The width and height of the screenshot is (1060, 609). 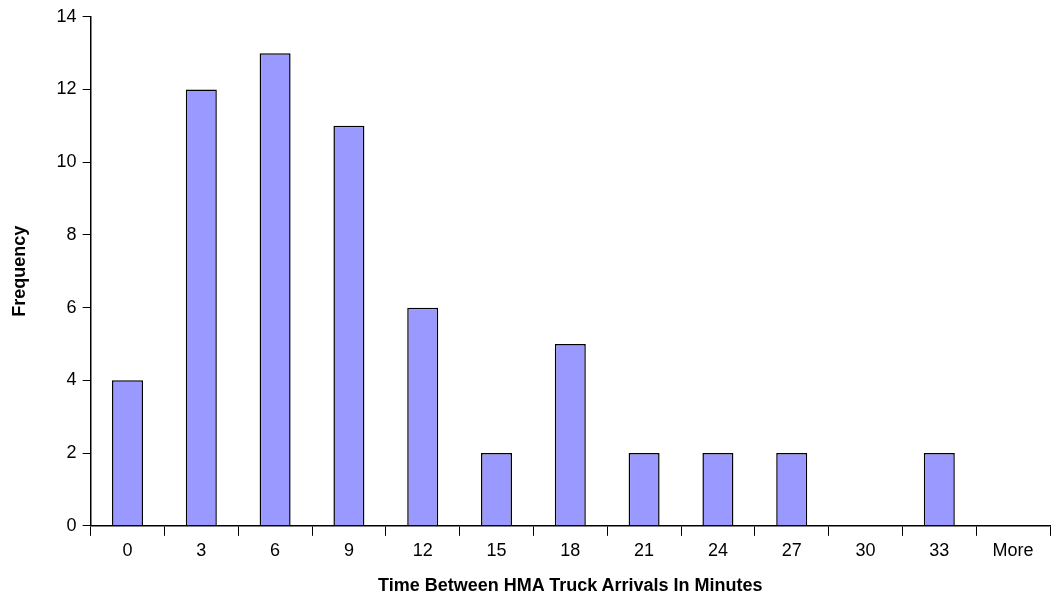 I want to click on x-tick-label: 12, so click(x=422, y=549).